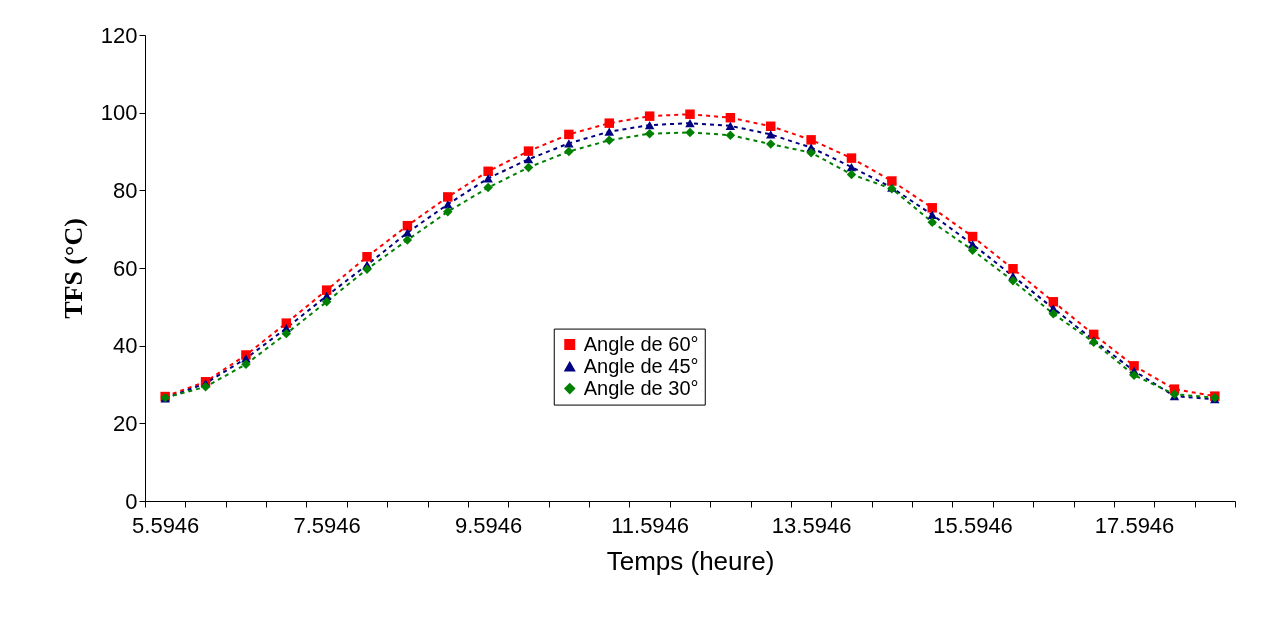 The image size is (1277, 628). I want to click on x-tick-label: 7.5946, so click(327, 525).